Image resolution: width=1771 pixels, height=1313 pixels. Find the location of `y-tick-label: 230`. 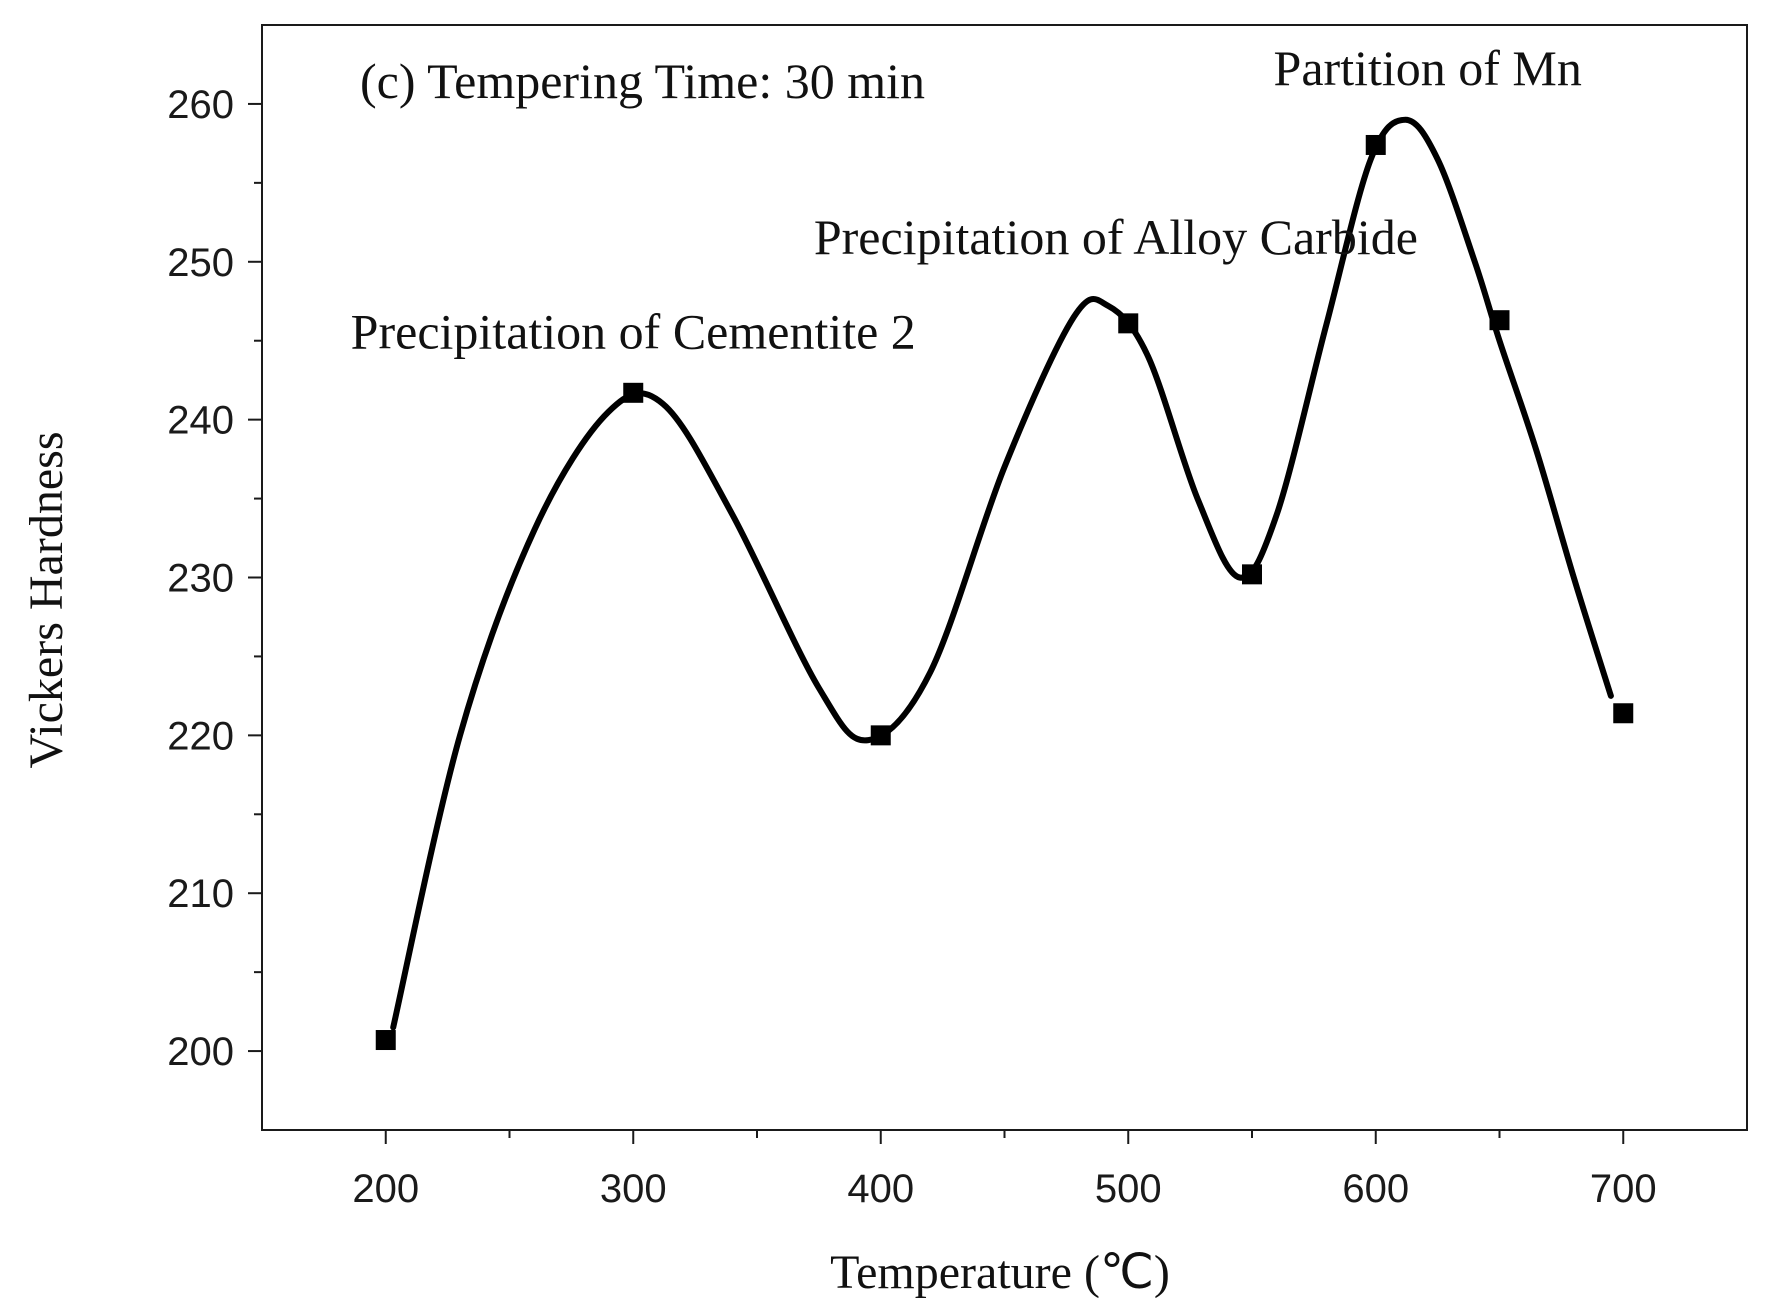

y-tick-label: 230 is located at coordinates (200, 579).